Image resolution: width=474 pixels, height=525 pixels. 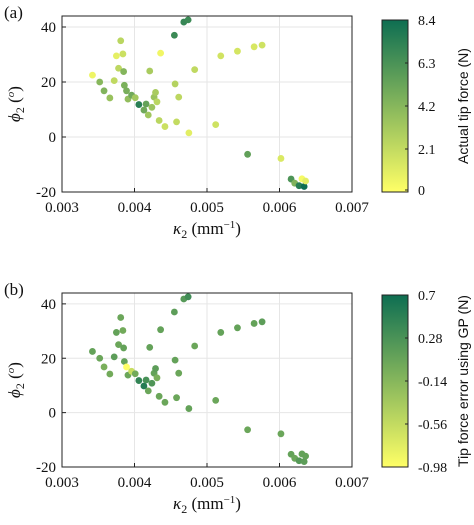 I want to click on colorbar-tick-label: 4.2, so click(x=427, y=107).